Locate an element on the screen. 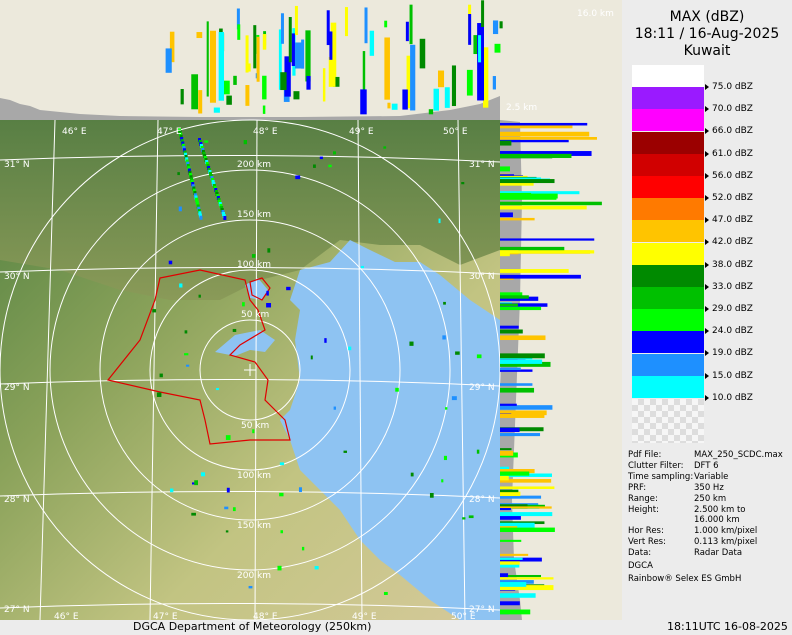  range-label-s-50: 50 km is located at coordinates (255, 426).